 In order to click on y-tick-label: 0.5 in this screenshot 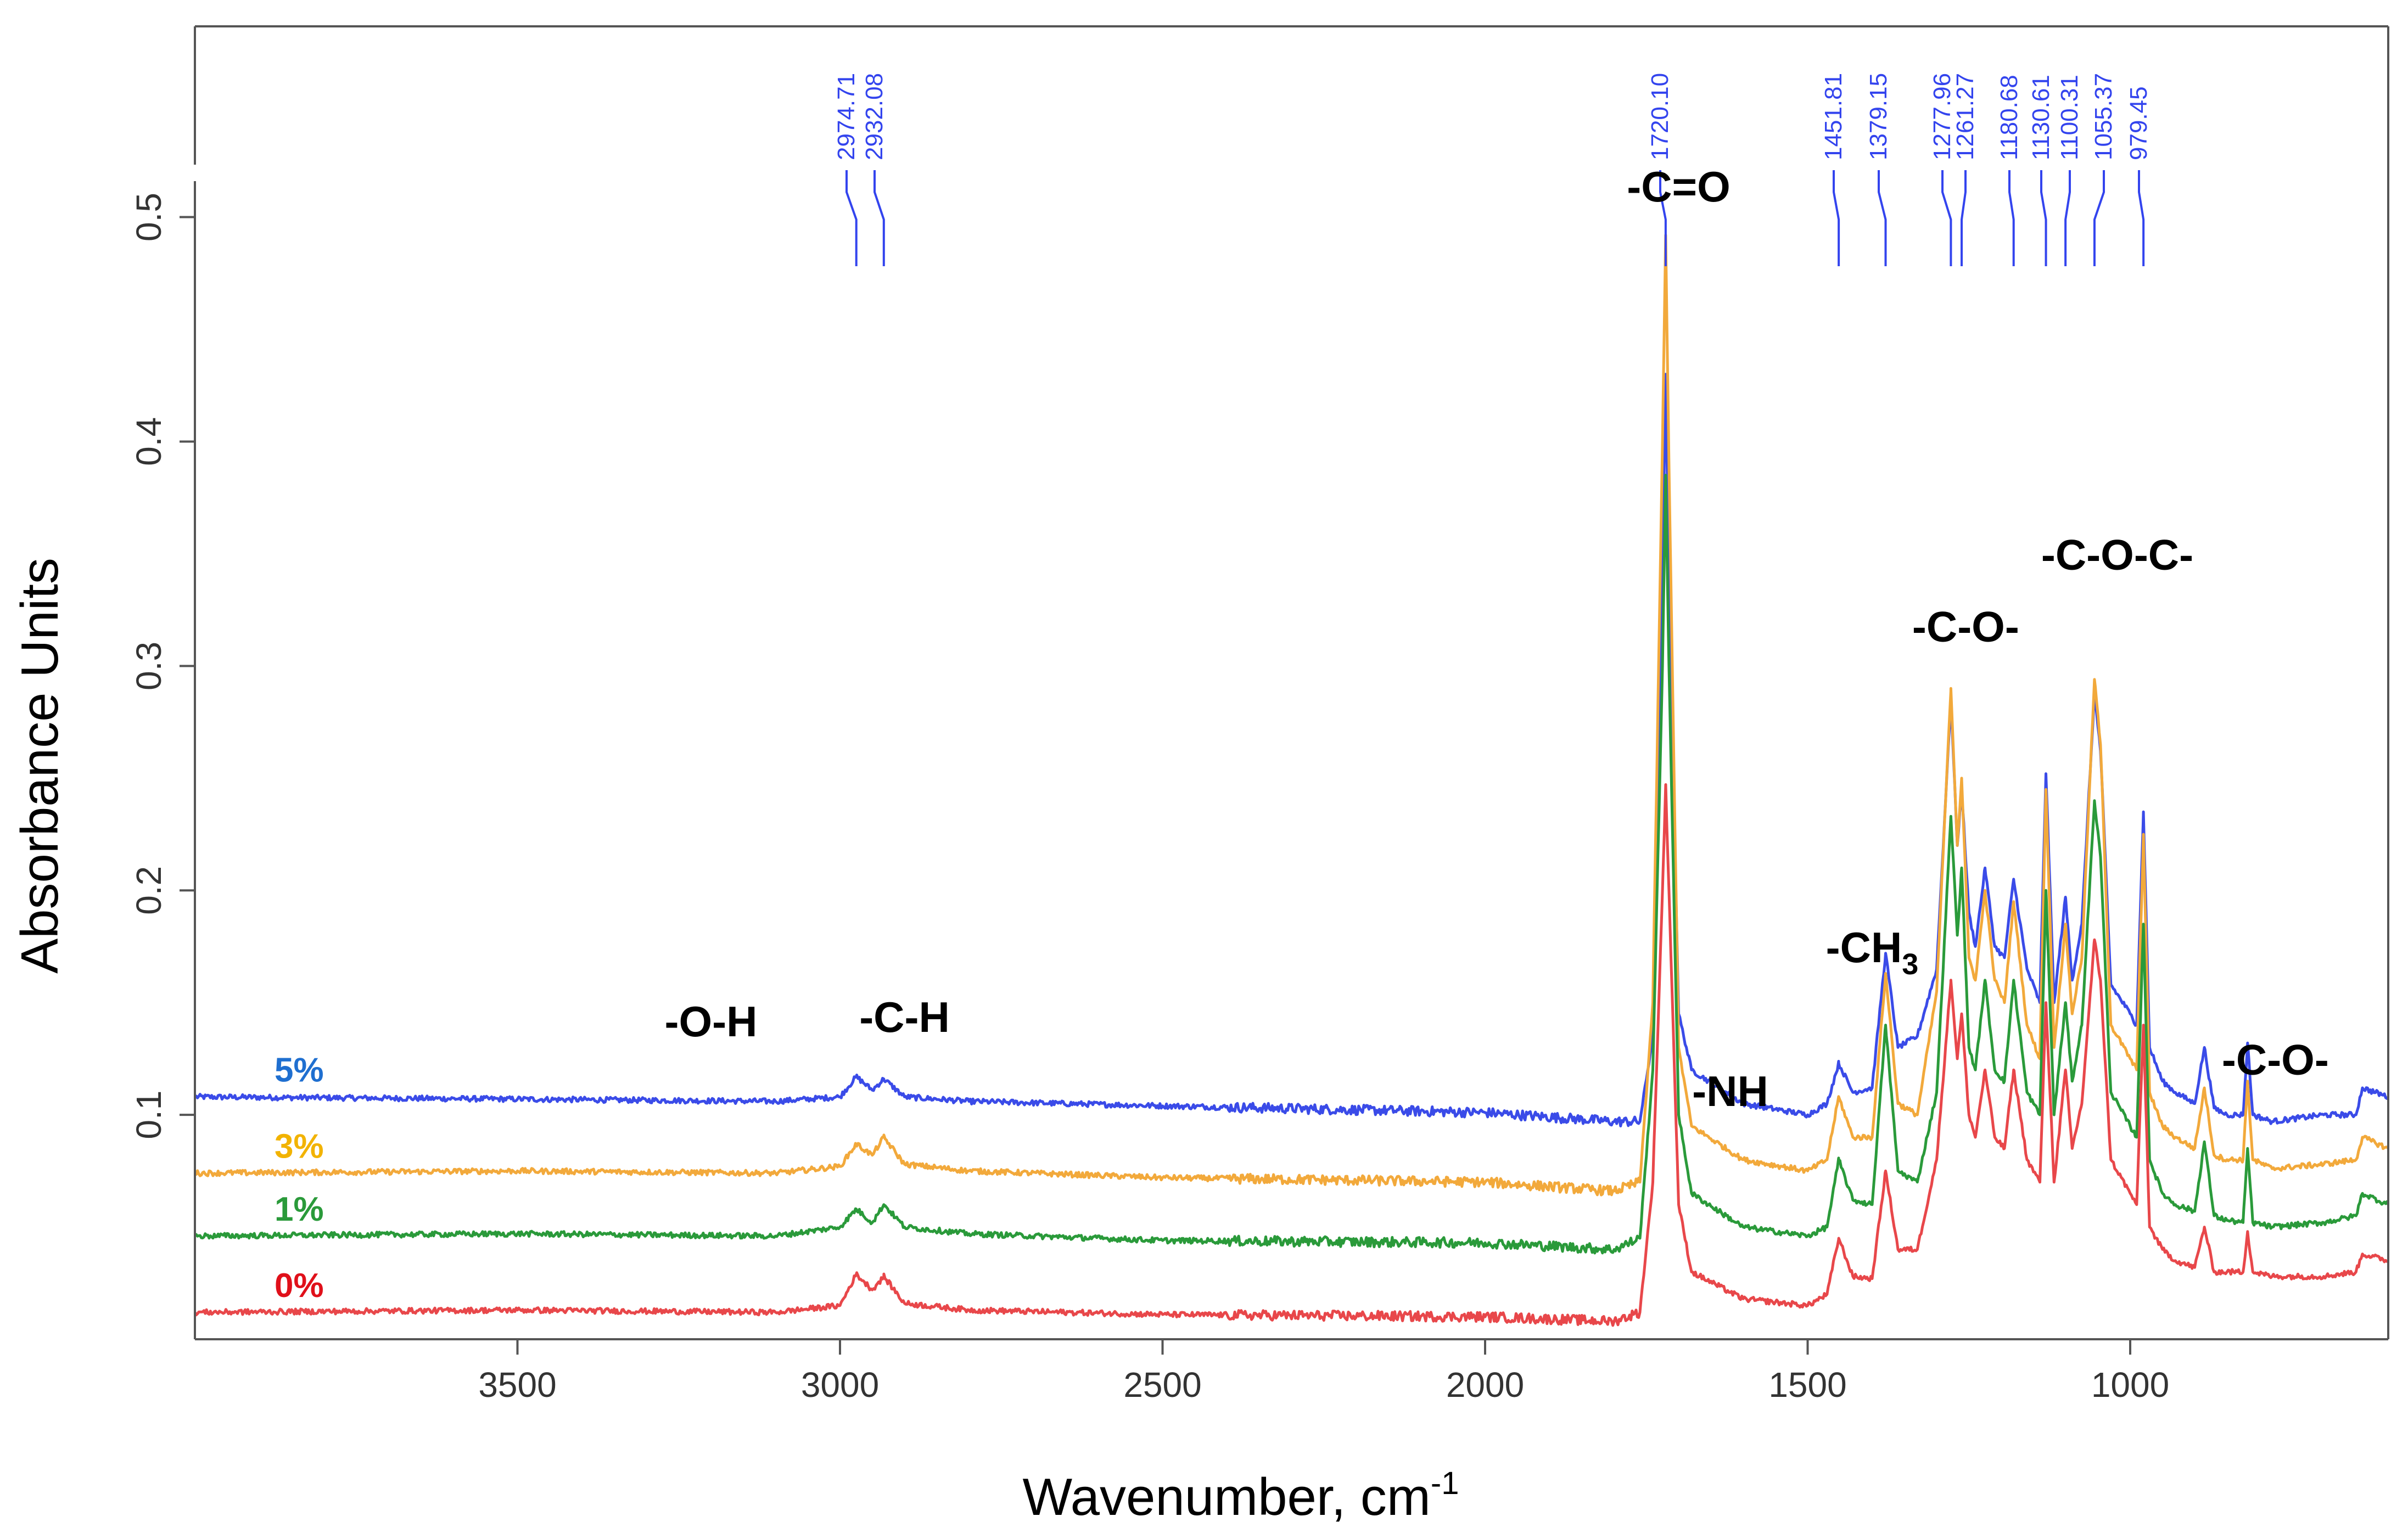, I will do `click(149, 217)`.